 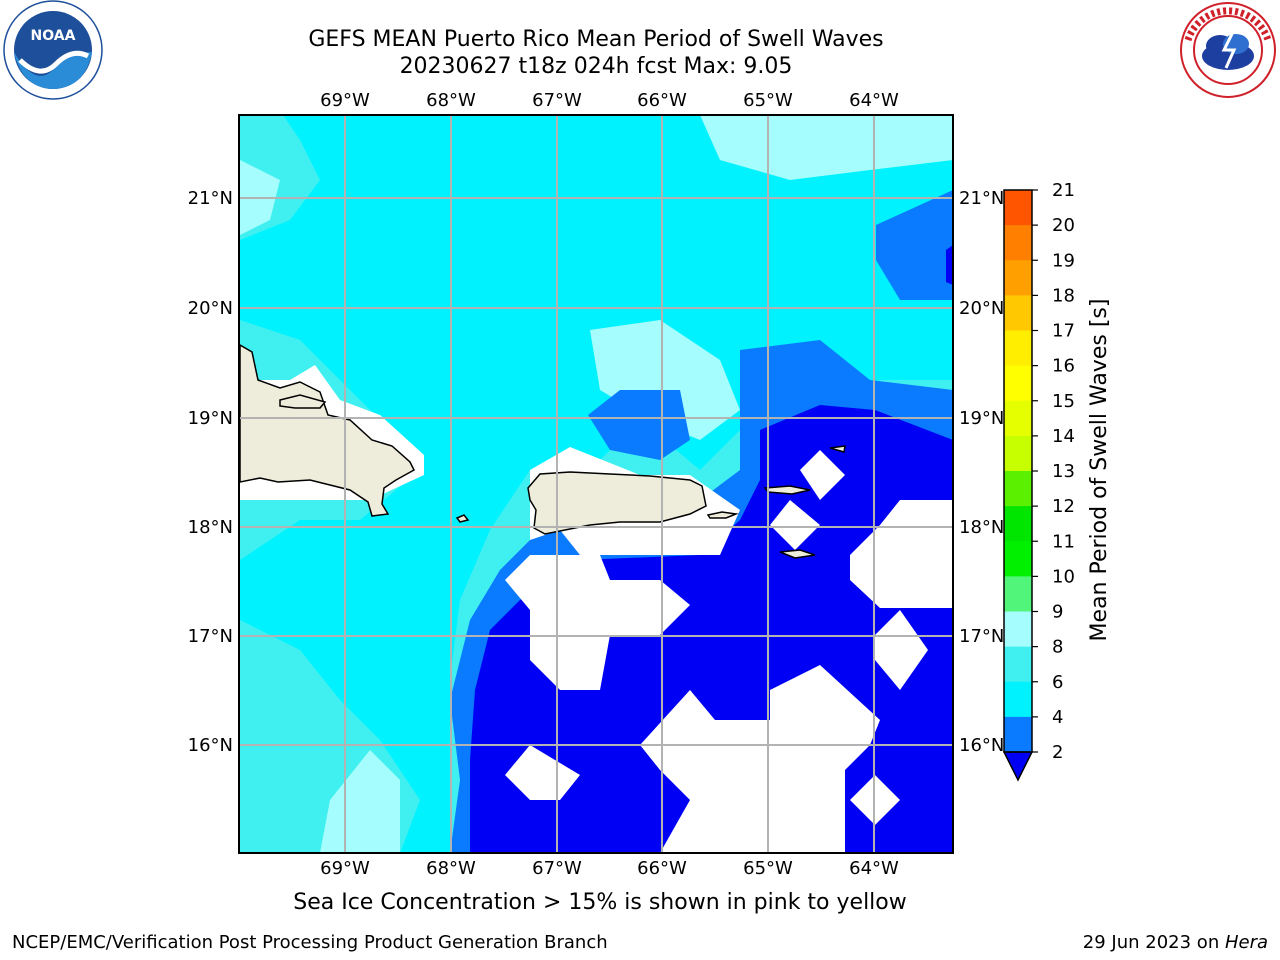 I want to click on land-anegada, so click(x=837, y=449).